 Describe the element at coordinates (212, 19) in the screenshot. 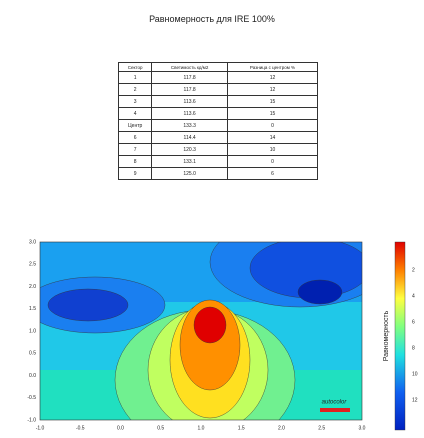

I see `report-title: Равномерность для IRE 100%` at that location.